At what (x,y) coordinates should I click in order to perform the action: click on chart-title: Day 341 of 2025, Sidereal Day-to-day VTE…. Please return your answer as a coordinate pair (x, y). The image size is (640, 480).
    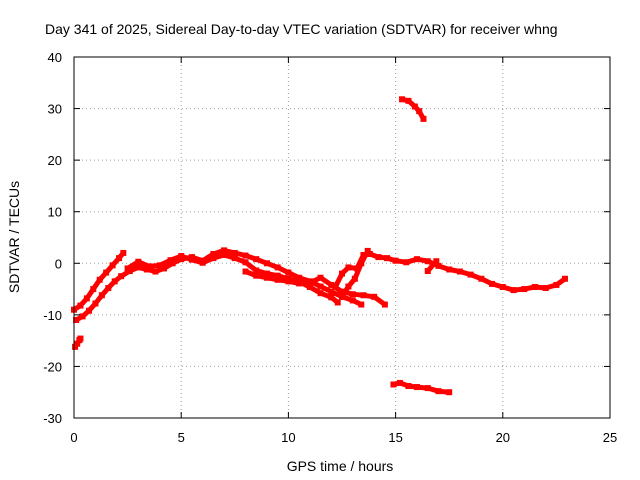
    Looking at the image, I should click on (301, 29).